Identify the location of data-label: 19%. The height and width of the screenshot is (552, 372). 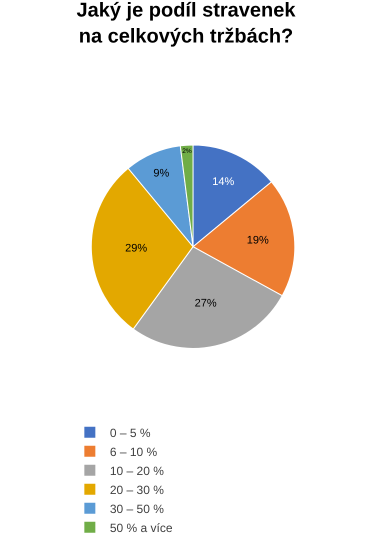
(258, 240).